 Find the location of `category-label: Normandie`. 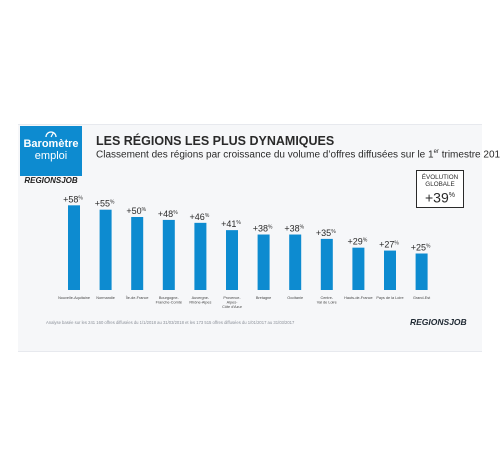

category-label: Normandie is located at coordinates (105, 298).